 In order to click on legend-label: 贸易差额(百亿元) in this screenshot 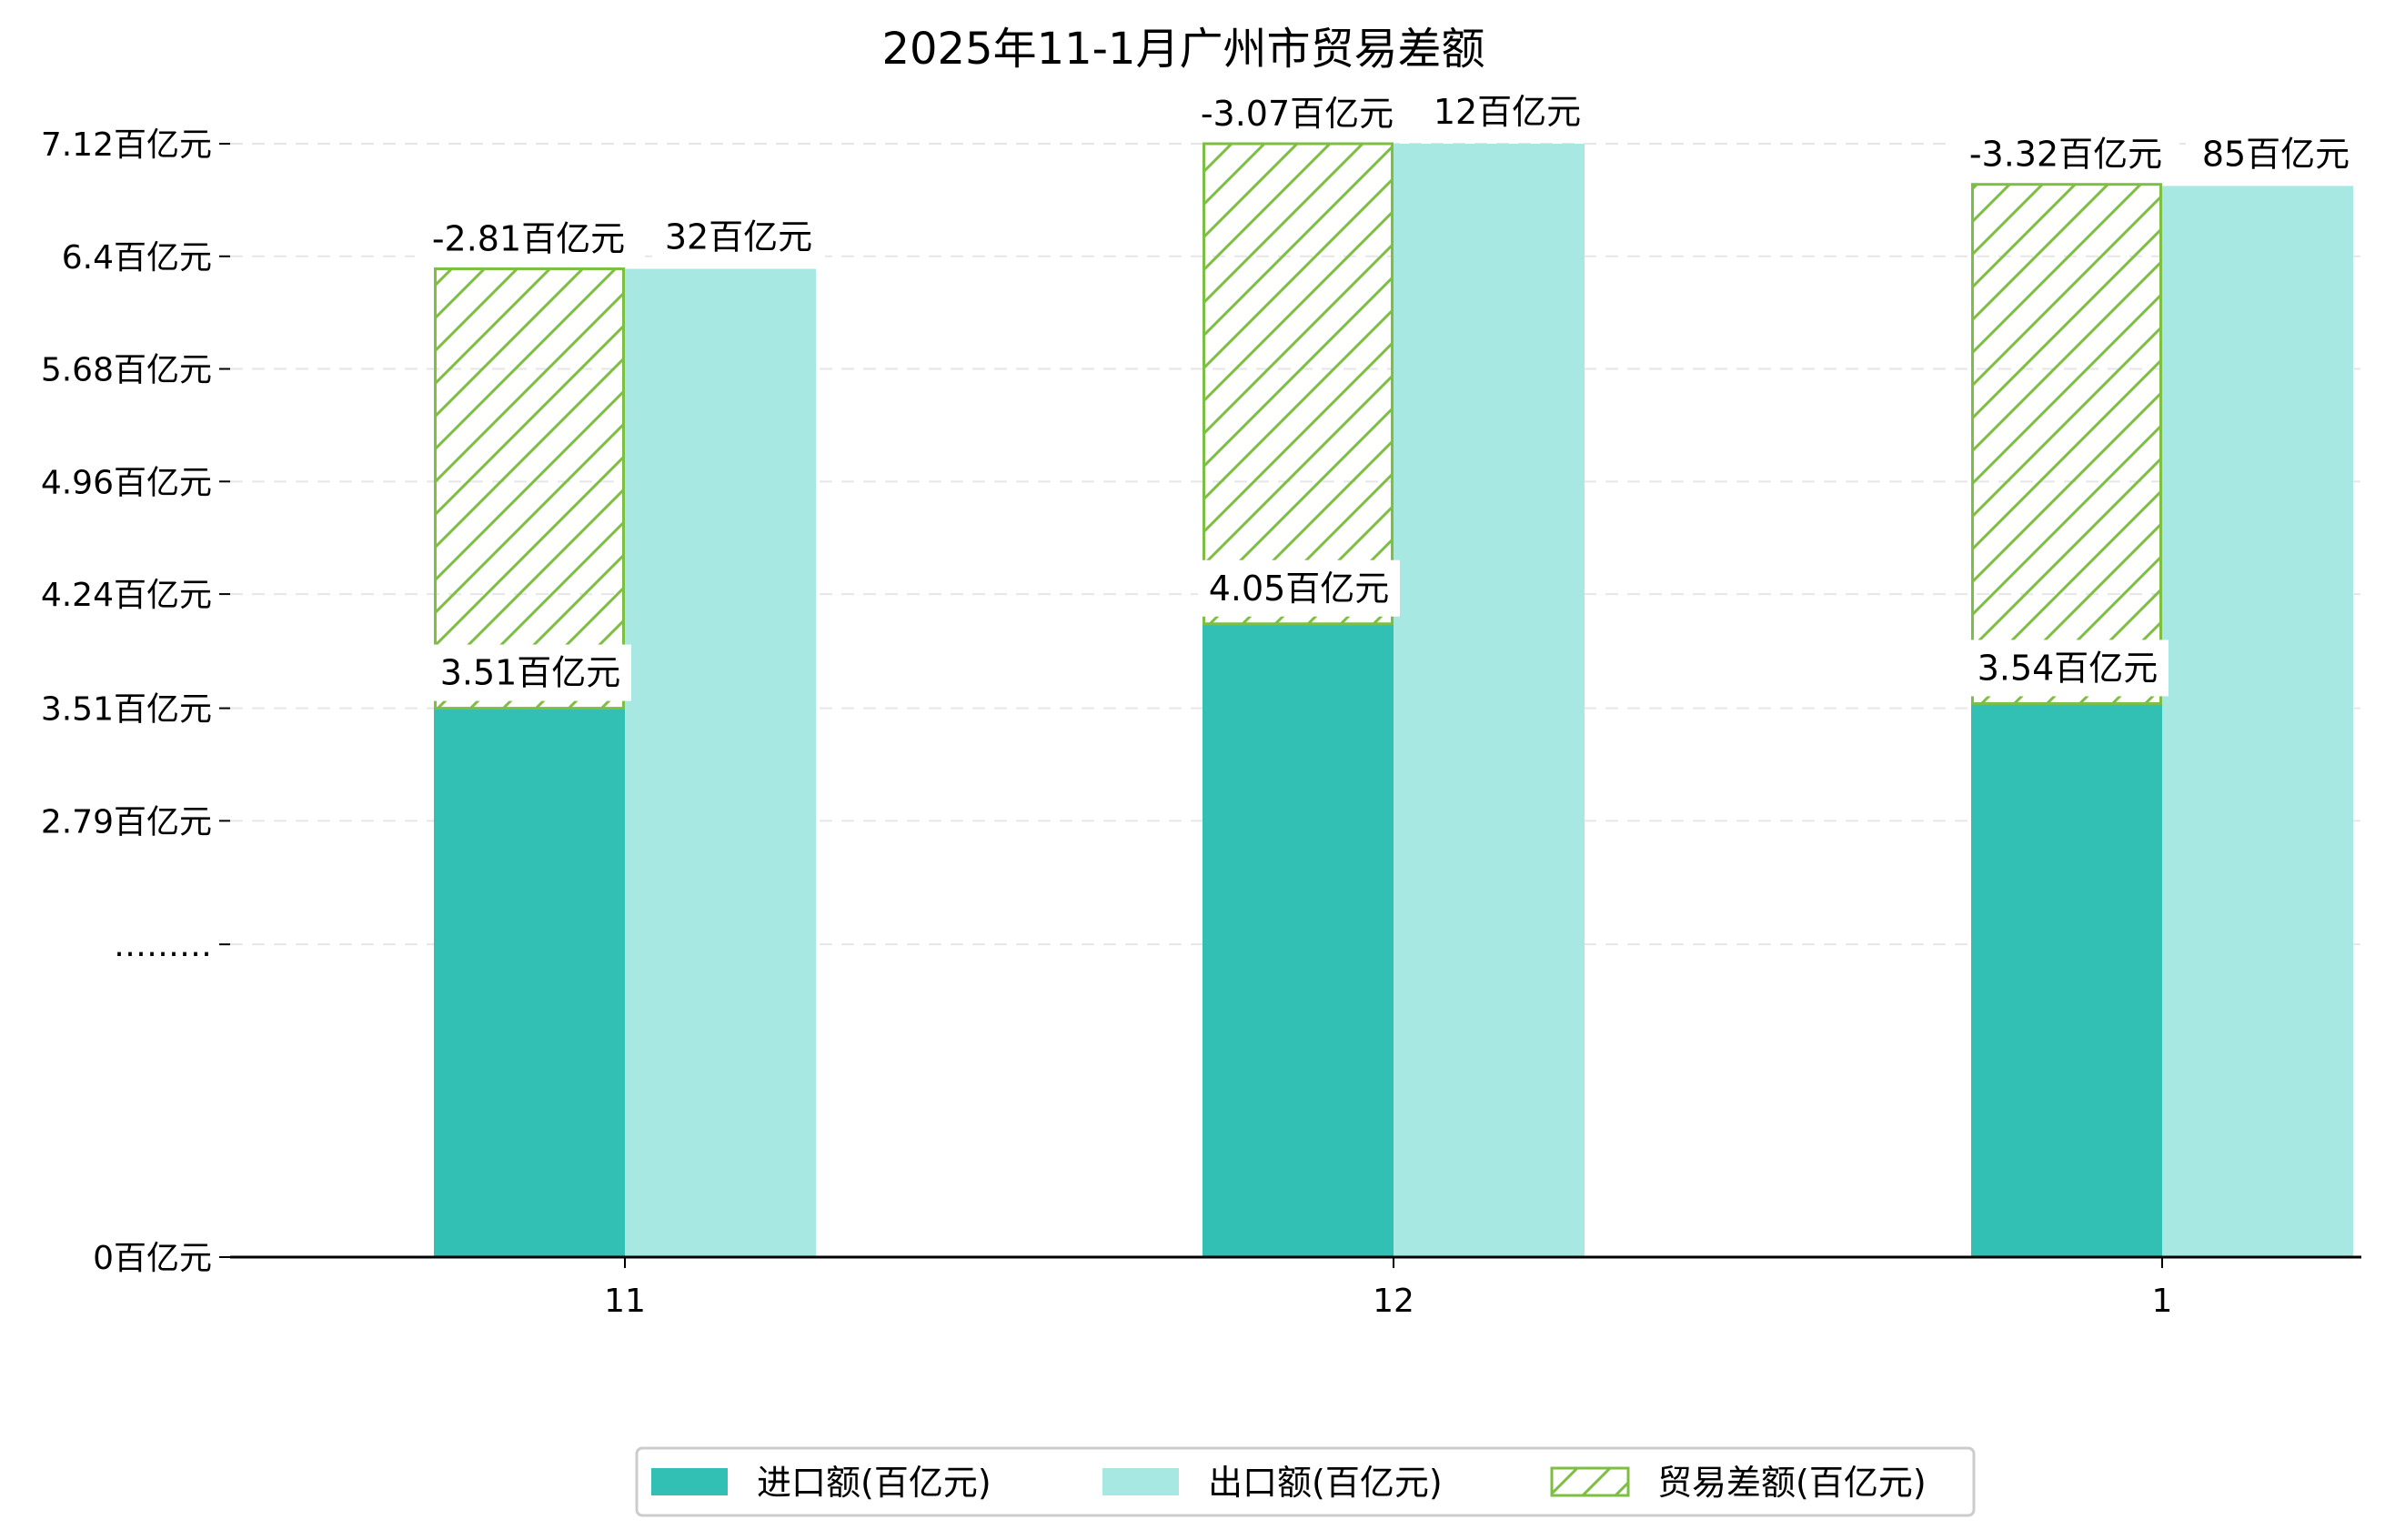, I will do `click(1792, 1483)`.